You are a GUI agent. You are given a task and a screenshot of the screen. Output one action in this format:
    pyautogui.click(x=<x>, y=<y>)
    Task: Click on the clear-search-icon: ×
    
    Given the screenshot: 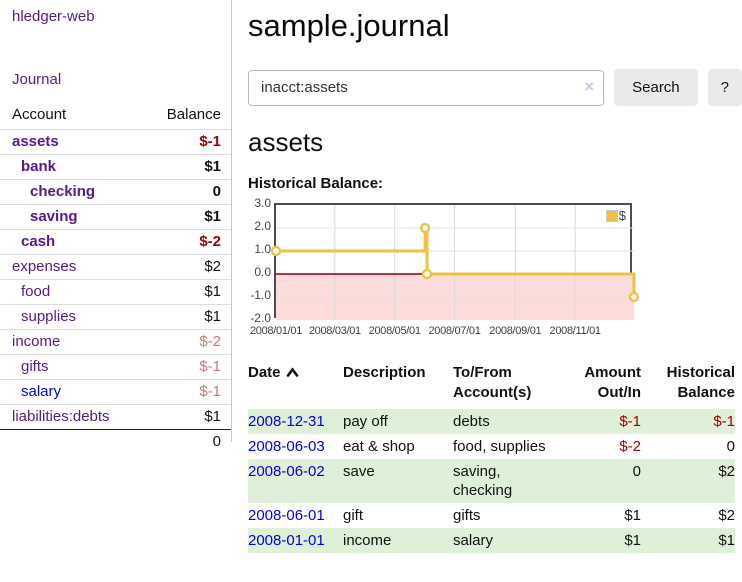 What is the action you would take?
    pyautogui.click(x=589, y=86)
    